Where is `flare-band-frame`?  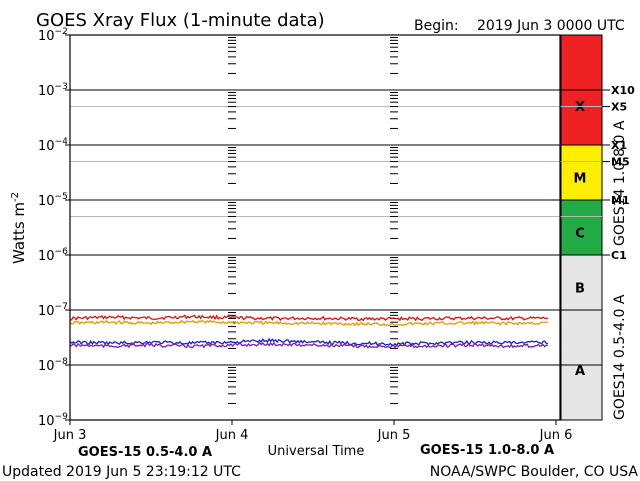
flare-band-frame is located at coordinates (581, 227).